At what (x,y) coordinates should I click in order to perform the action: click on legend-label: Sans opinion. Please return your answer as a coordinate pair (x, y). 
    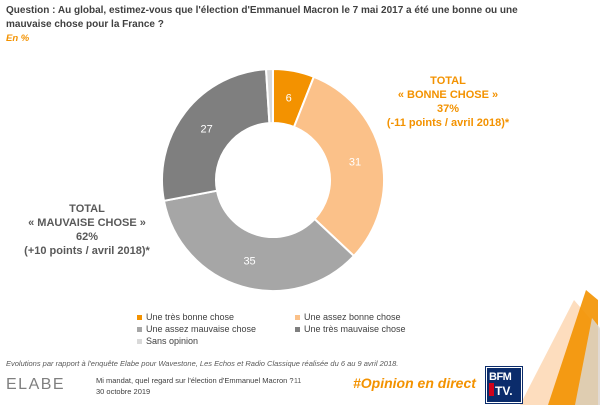
    Looking at the image, I should click on (172, 341).